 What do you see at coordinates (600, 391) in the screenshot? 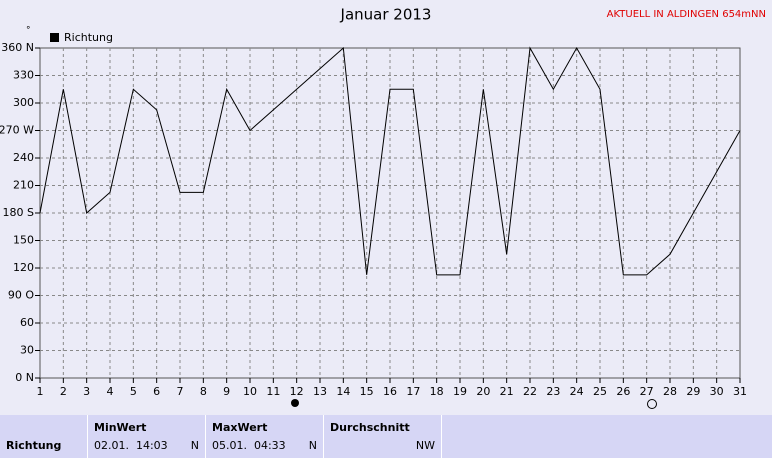
I see `x-tick-label: 25` at bounding box center [600, 391].